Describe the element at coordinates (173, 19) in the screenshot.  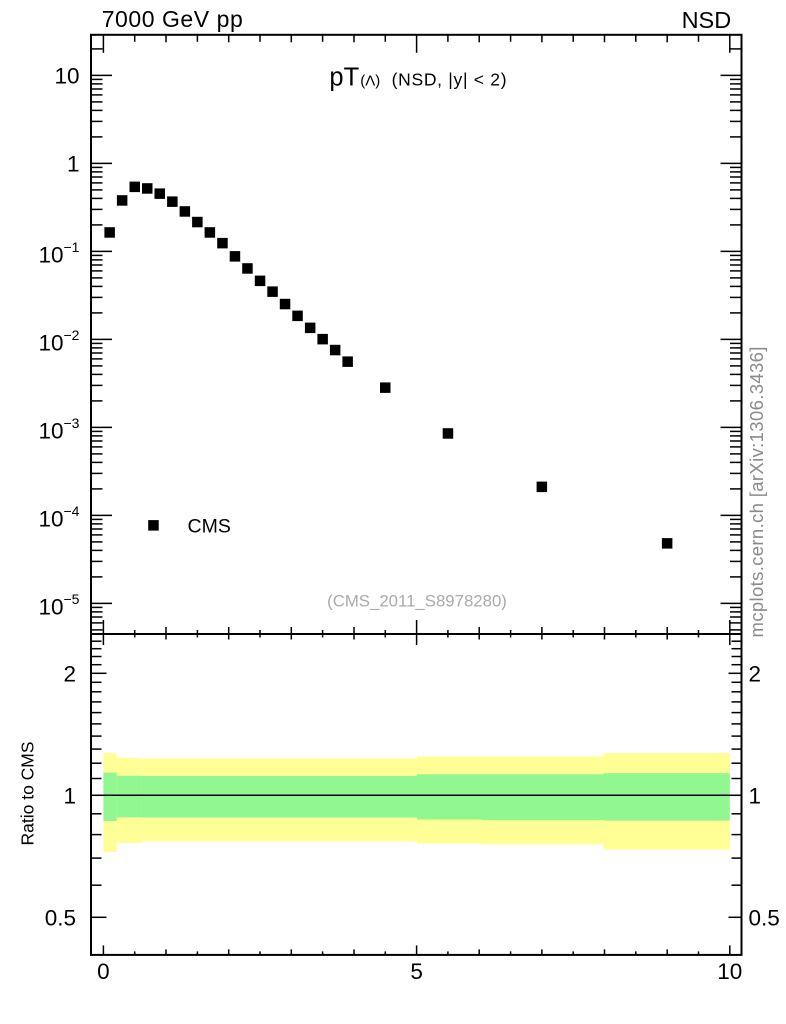
I see `svg-text: 7000 GeV pp` at that location.